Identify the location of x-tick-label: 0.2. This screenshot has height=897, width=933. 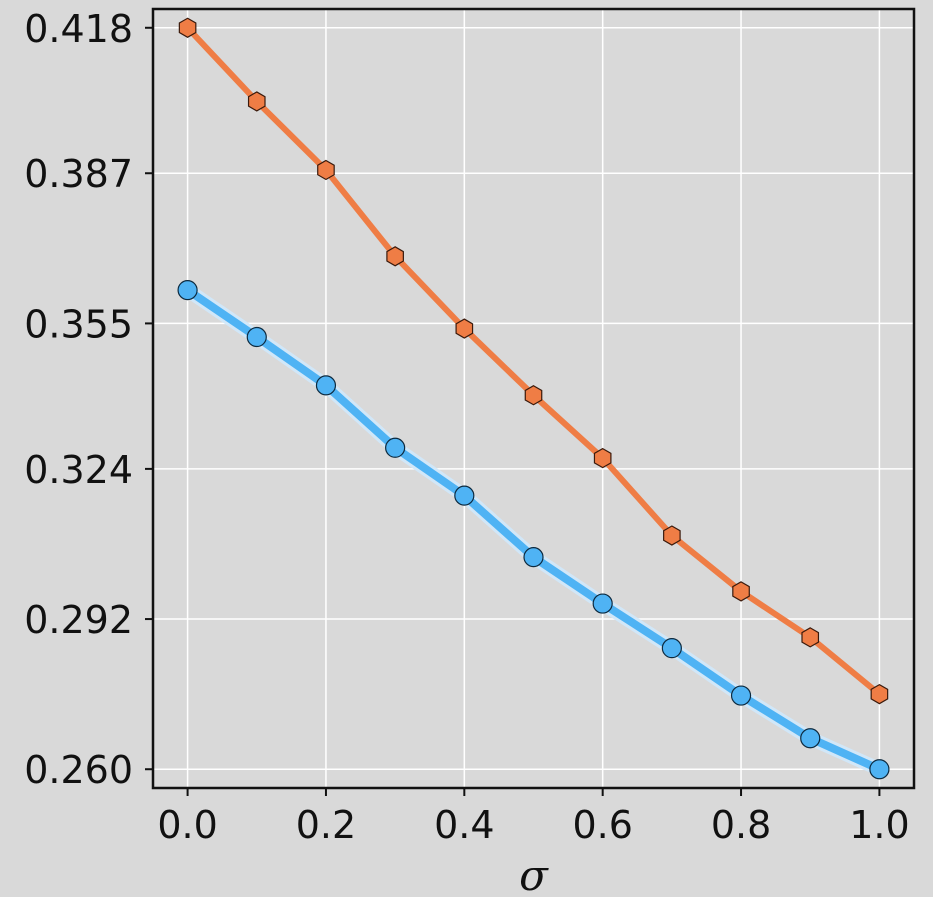
(326, 825).